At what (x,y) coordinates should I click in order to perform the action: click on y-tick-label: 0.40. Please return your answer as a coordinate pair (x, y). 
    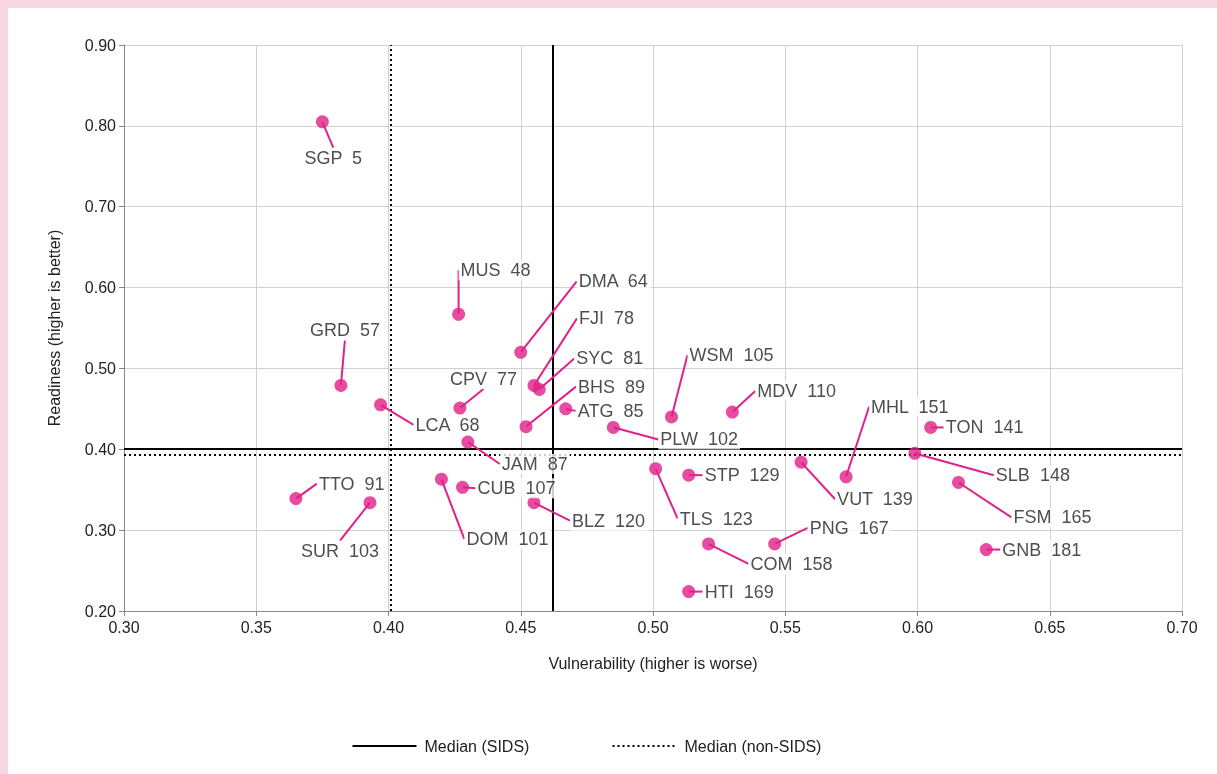
    Looking at the image, I should click on (100, 449).